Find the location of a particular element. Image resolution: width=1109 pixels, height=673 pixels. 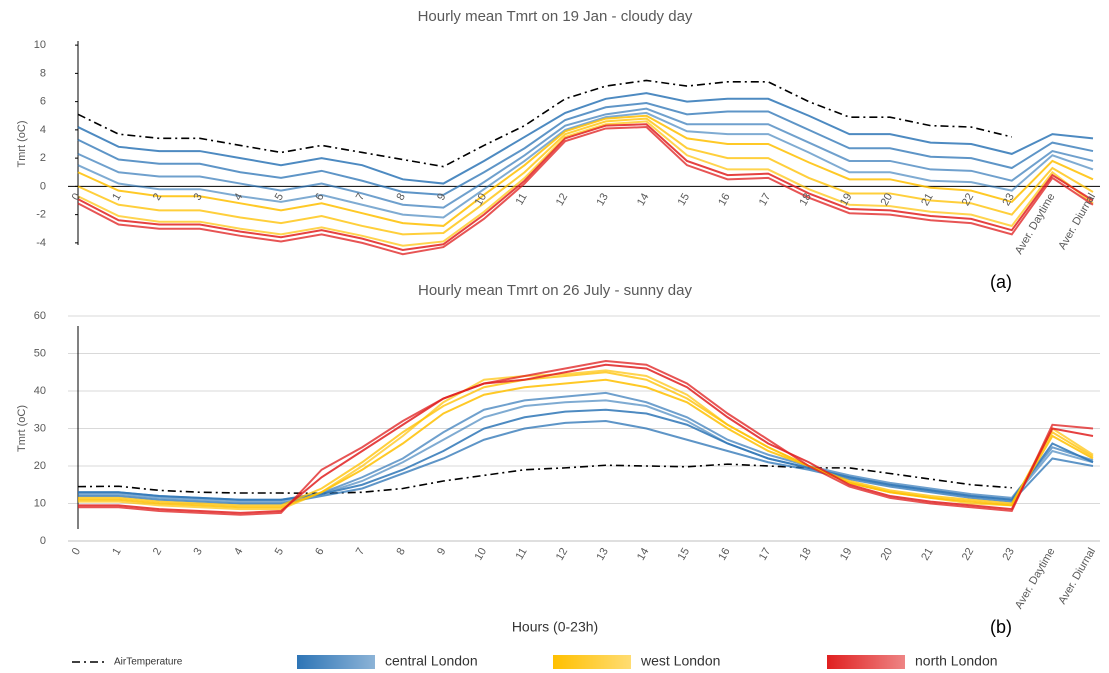

y-tick-label: 8 is located at coordinates (43, 73).